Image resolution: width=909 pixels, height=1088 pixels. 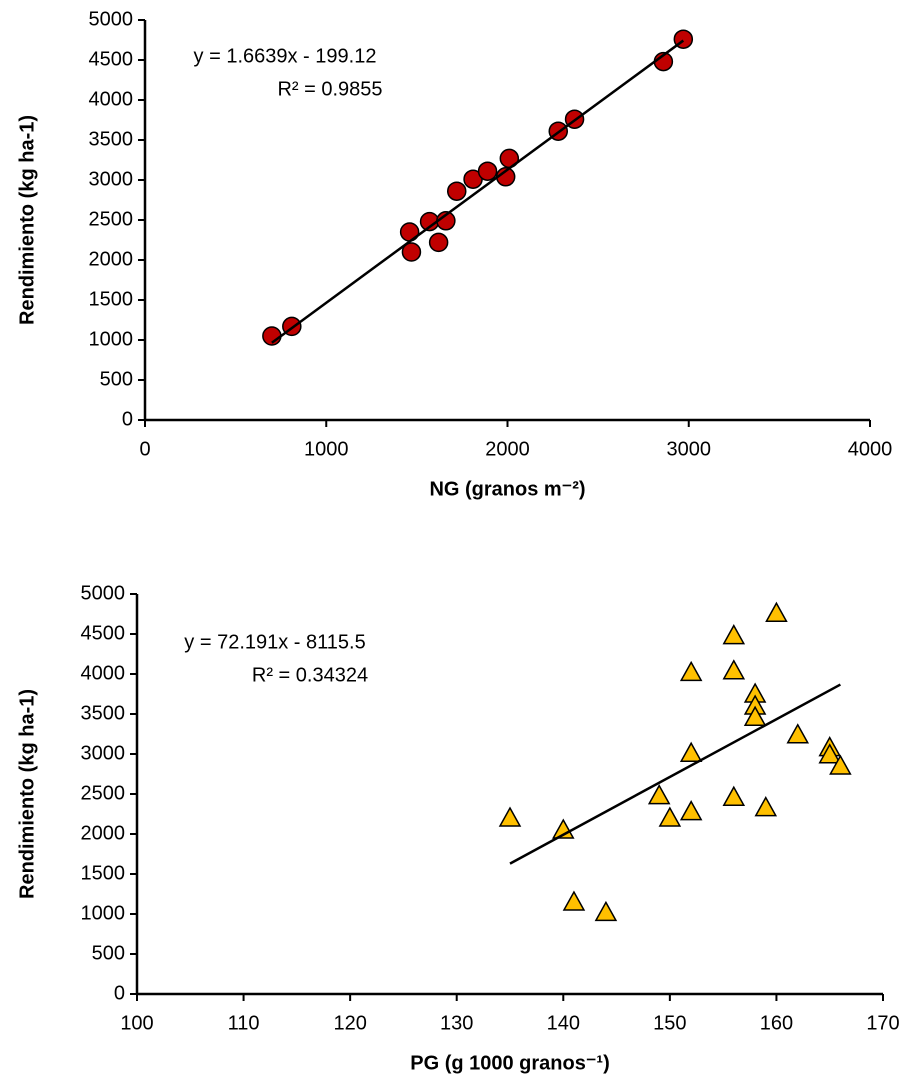 What do you see at coordinates (310, 675) in the screenshot?
I see `annotation: R² = 0.34324` at bounding box center [310, 675].